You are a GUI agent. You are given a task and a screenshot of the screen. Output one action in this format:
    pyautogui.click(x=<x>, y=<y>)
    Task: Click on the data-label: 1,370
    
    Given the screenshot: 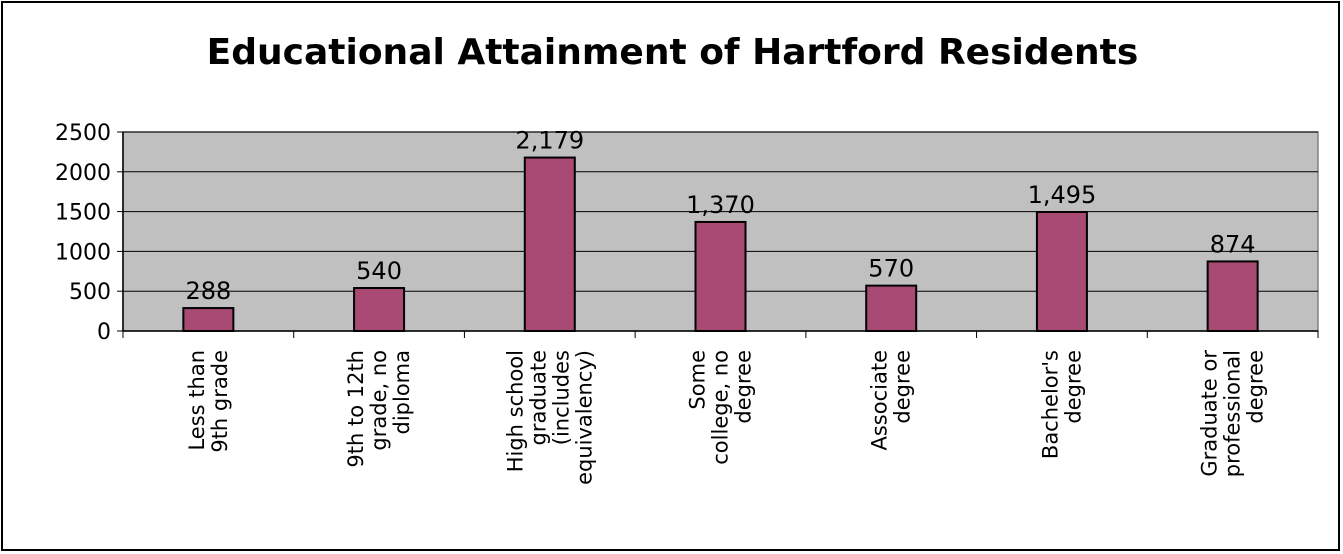 What is the action you would take?
    pyautogui.click(x=720, y=205)
    